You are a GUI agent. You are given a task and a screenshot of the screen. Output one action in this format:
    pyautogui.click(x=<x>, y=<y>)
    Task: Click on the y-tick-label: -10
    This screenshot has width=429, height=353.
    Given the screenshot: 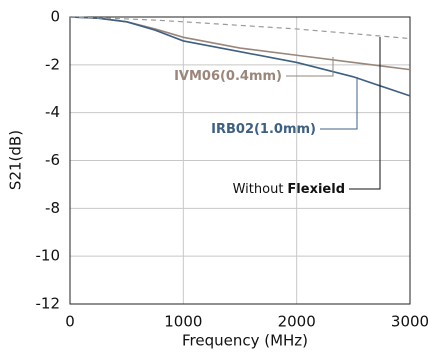 What is the action you would take?
    pyautogui.click(x=48, y=256)
    